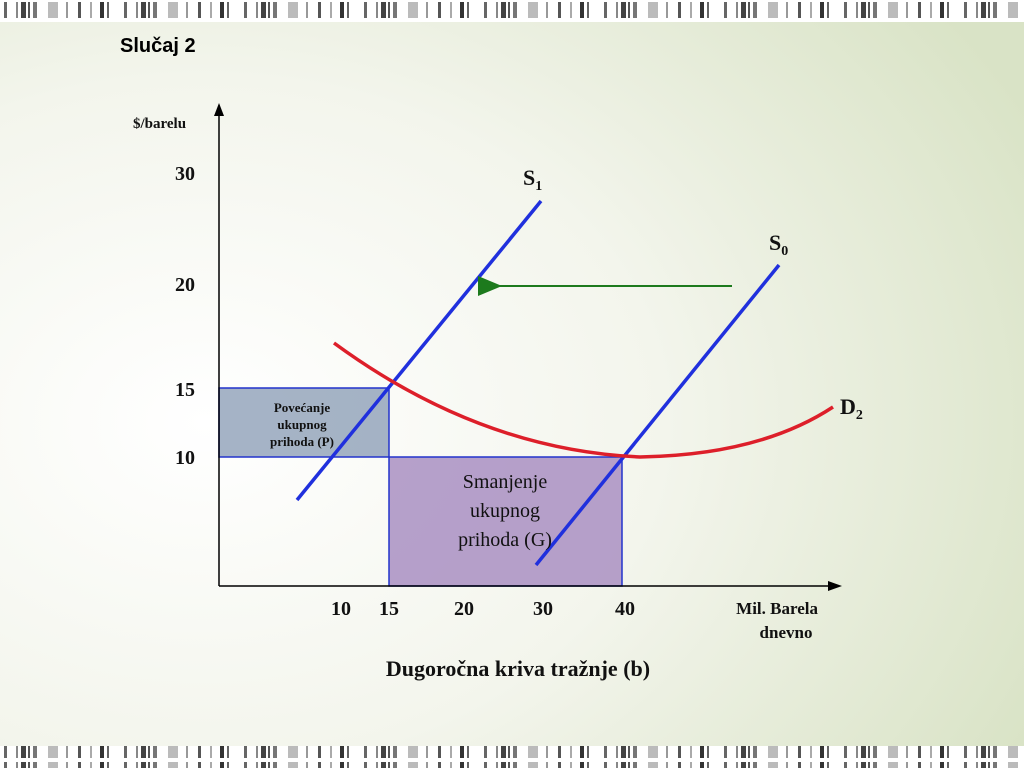 This screenshot has height=768, width=1024. I want to click on y-axis-label: $/barelu, so click(159, 124).